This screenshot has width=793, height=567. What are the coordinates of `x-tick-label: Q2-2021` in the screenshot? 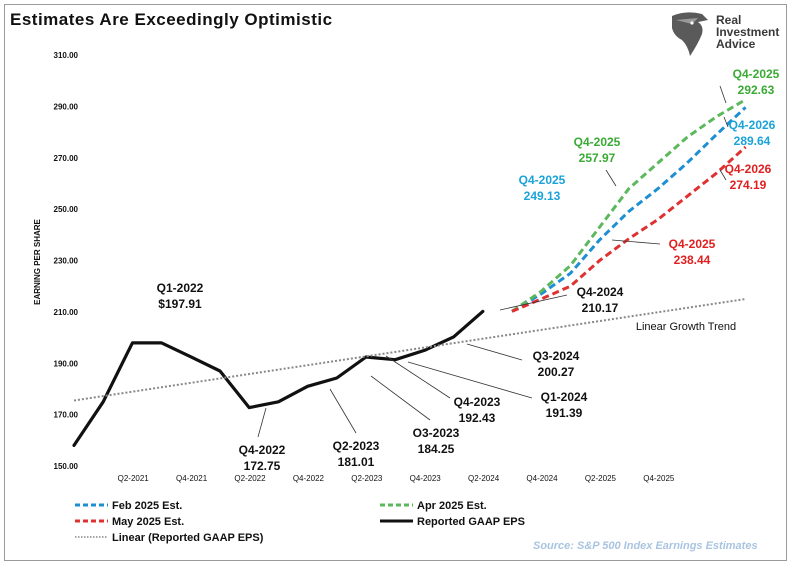 It's located at (134, 478).